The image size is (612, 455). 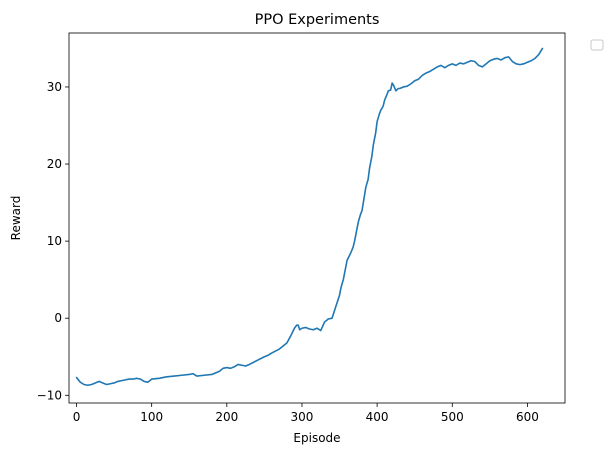 I want to click on y-tick-label: 10, so click(x=54, y=241).